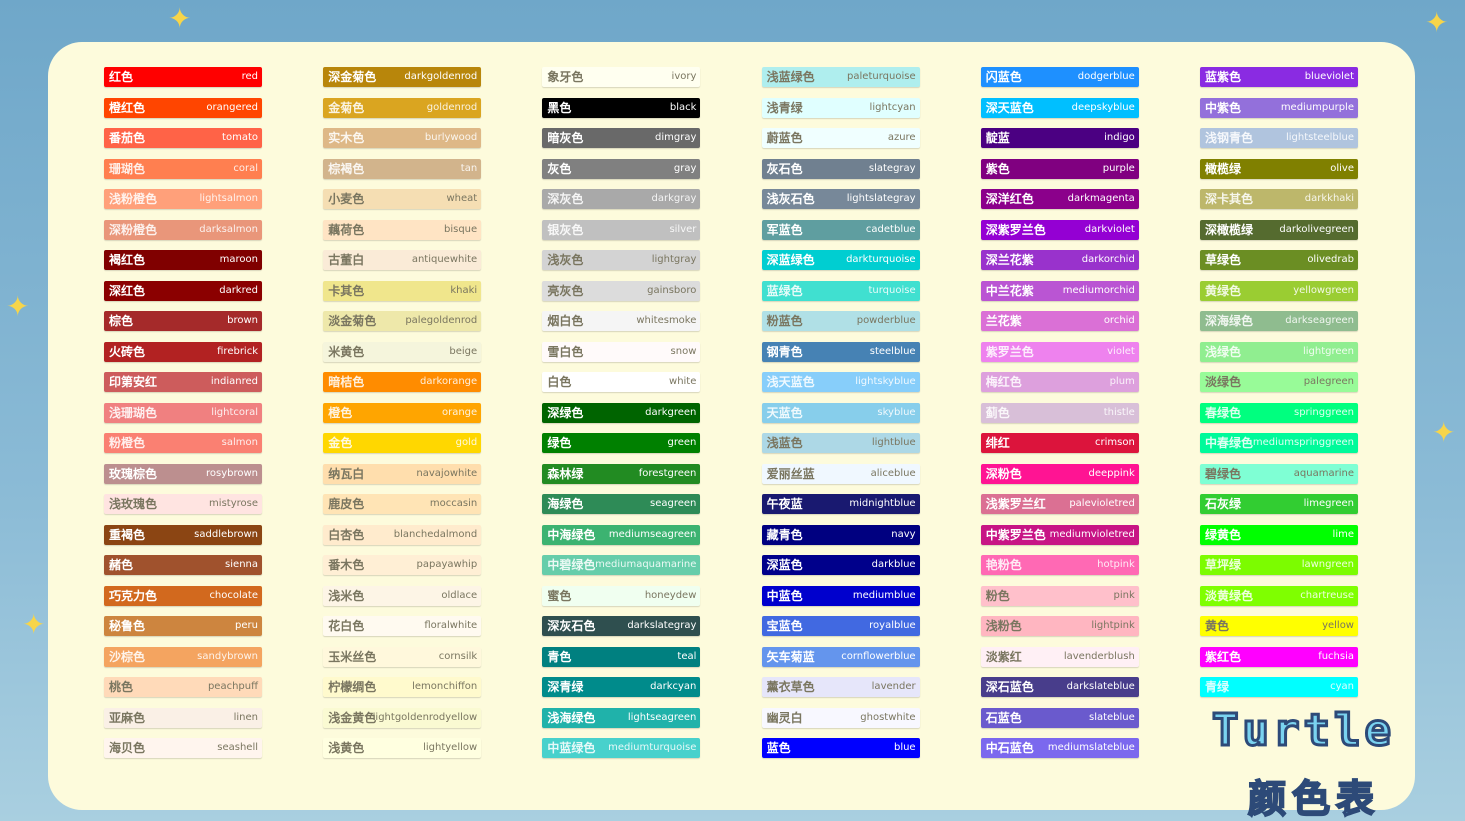  What do you see at coordinates (565, 229) in the screenshot?
I see `chinese-name: 银灰色` at bounding box center [565, 229].